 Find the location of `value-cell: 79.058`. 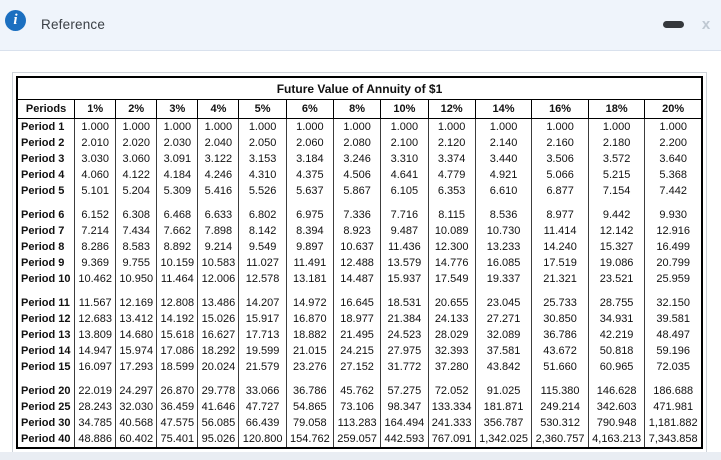

value-cell: 79.058 is located at coordinates (309, 423).